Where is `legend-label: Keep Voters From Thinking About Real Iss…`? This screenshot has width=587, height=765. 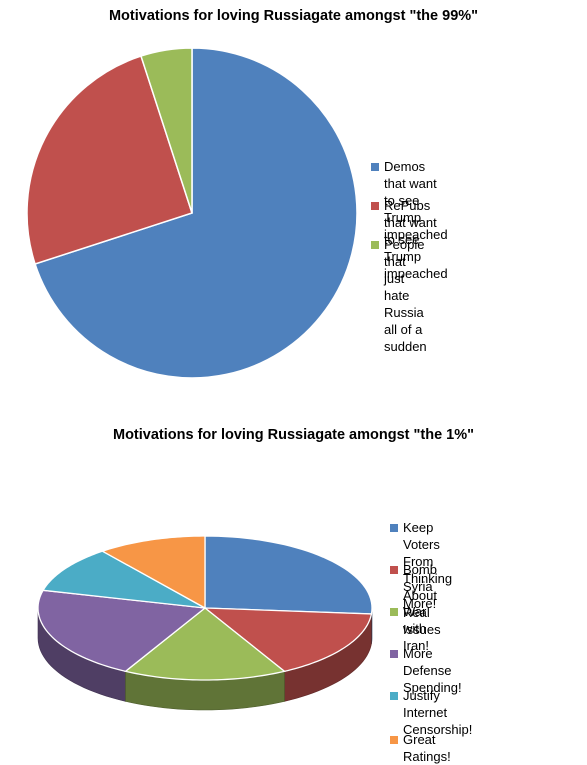
legend-label: Keep Voters From Thinking About Real Iss… is located at coordinates (428, 578).